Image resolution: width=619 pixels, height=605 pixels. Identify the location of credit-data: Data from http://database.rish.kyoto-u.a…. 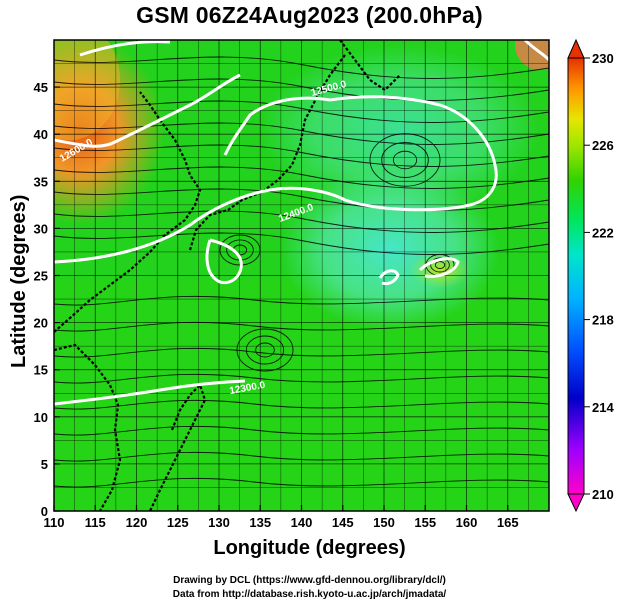
(309, 594).